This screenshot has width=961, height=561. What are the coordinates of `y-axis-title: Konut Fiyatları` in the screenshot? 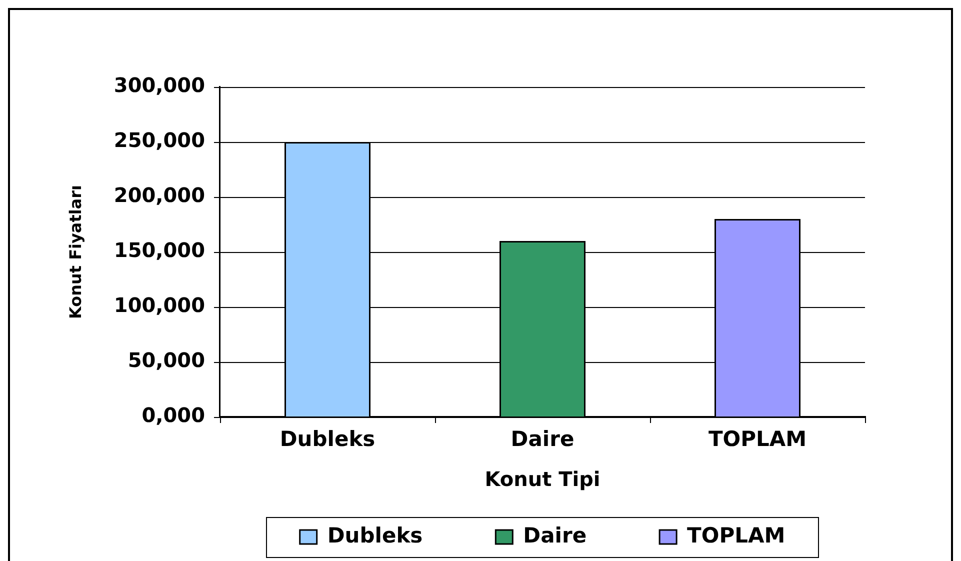 It's located at (75, 252).